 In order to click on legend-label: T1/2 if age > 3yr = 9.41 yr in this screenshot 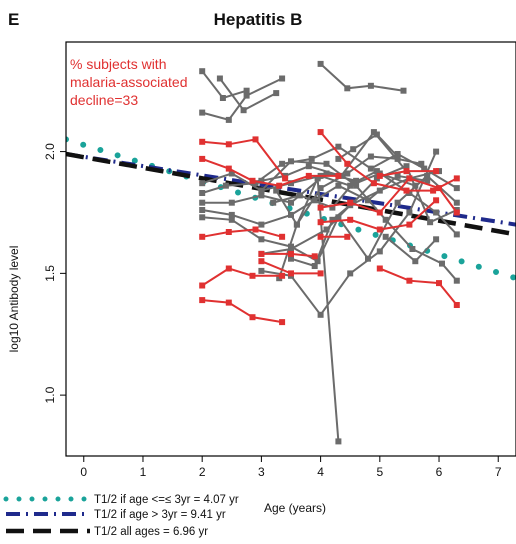, I will do `click(160, 515)`.